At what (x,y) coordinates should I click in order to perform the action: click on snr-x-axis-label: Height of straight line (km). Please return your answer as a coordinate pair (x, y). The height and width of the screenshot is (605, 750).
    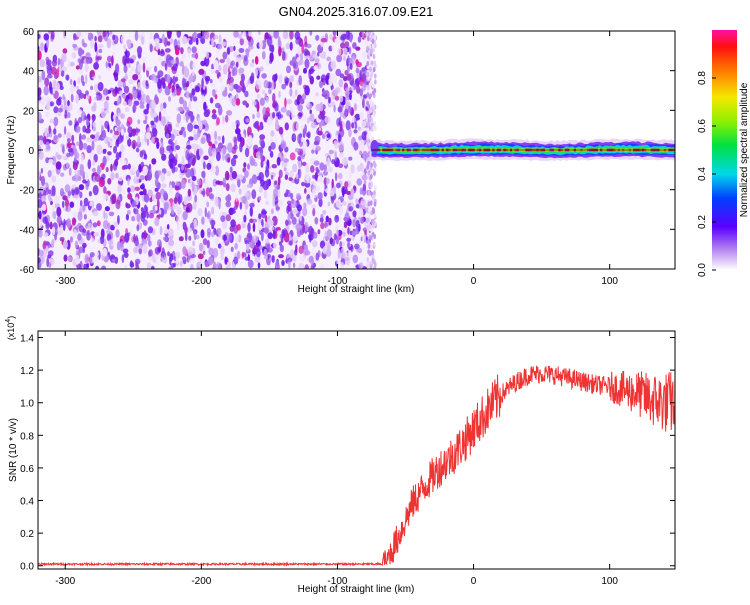
    Looking at the image, I should click on (356, 589).